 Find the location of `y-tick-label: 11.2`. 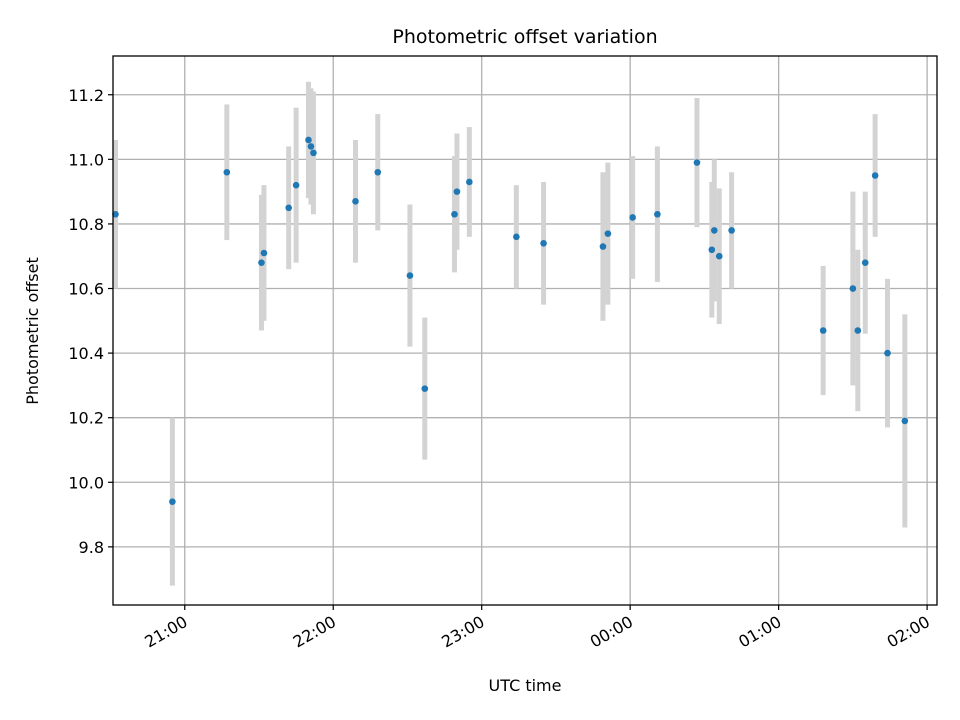

y-tick-label: 11.2 is located at coordinates (86, 95).